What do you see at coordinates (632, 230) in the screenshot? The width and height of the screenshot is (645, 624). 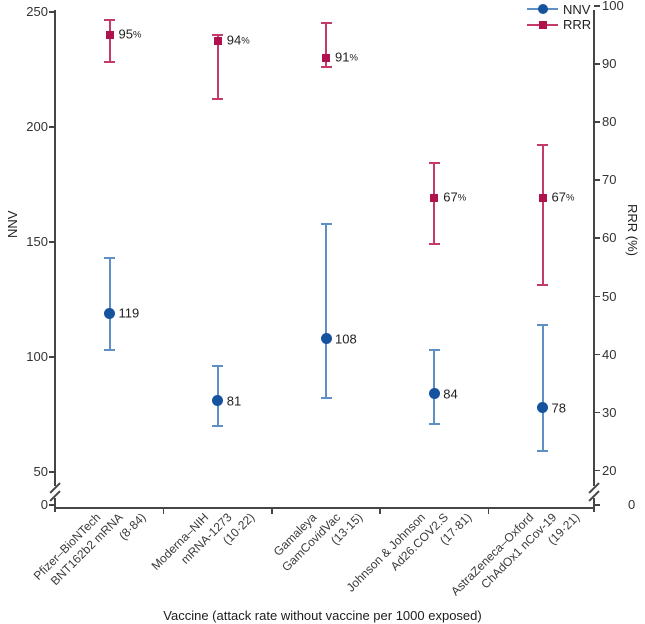 I see `right-axis-title: RRR (%)` at bounding box center [632, 230].